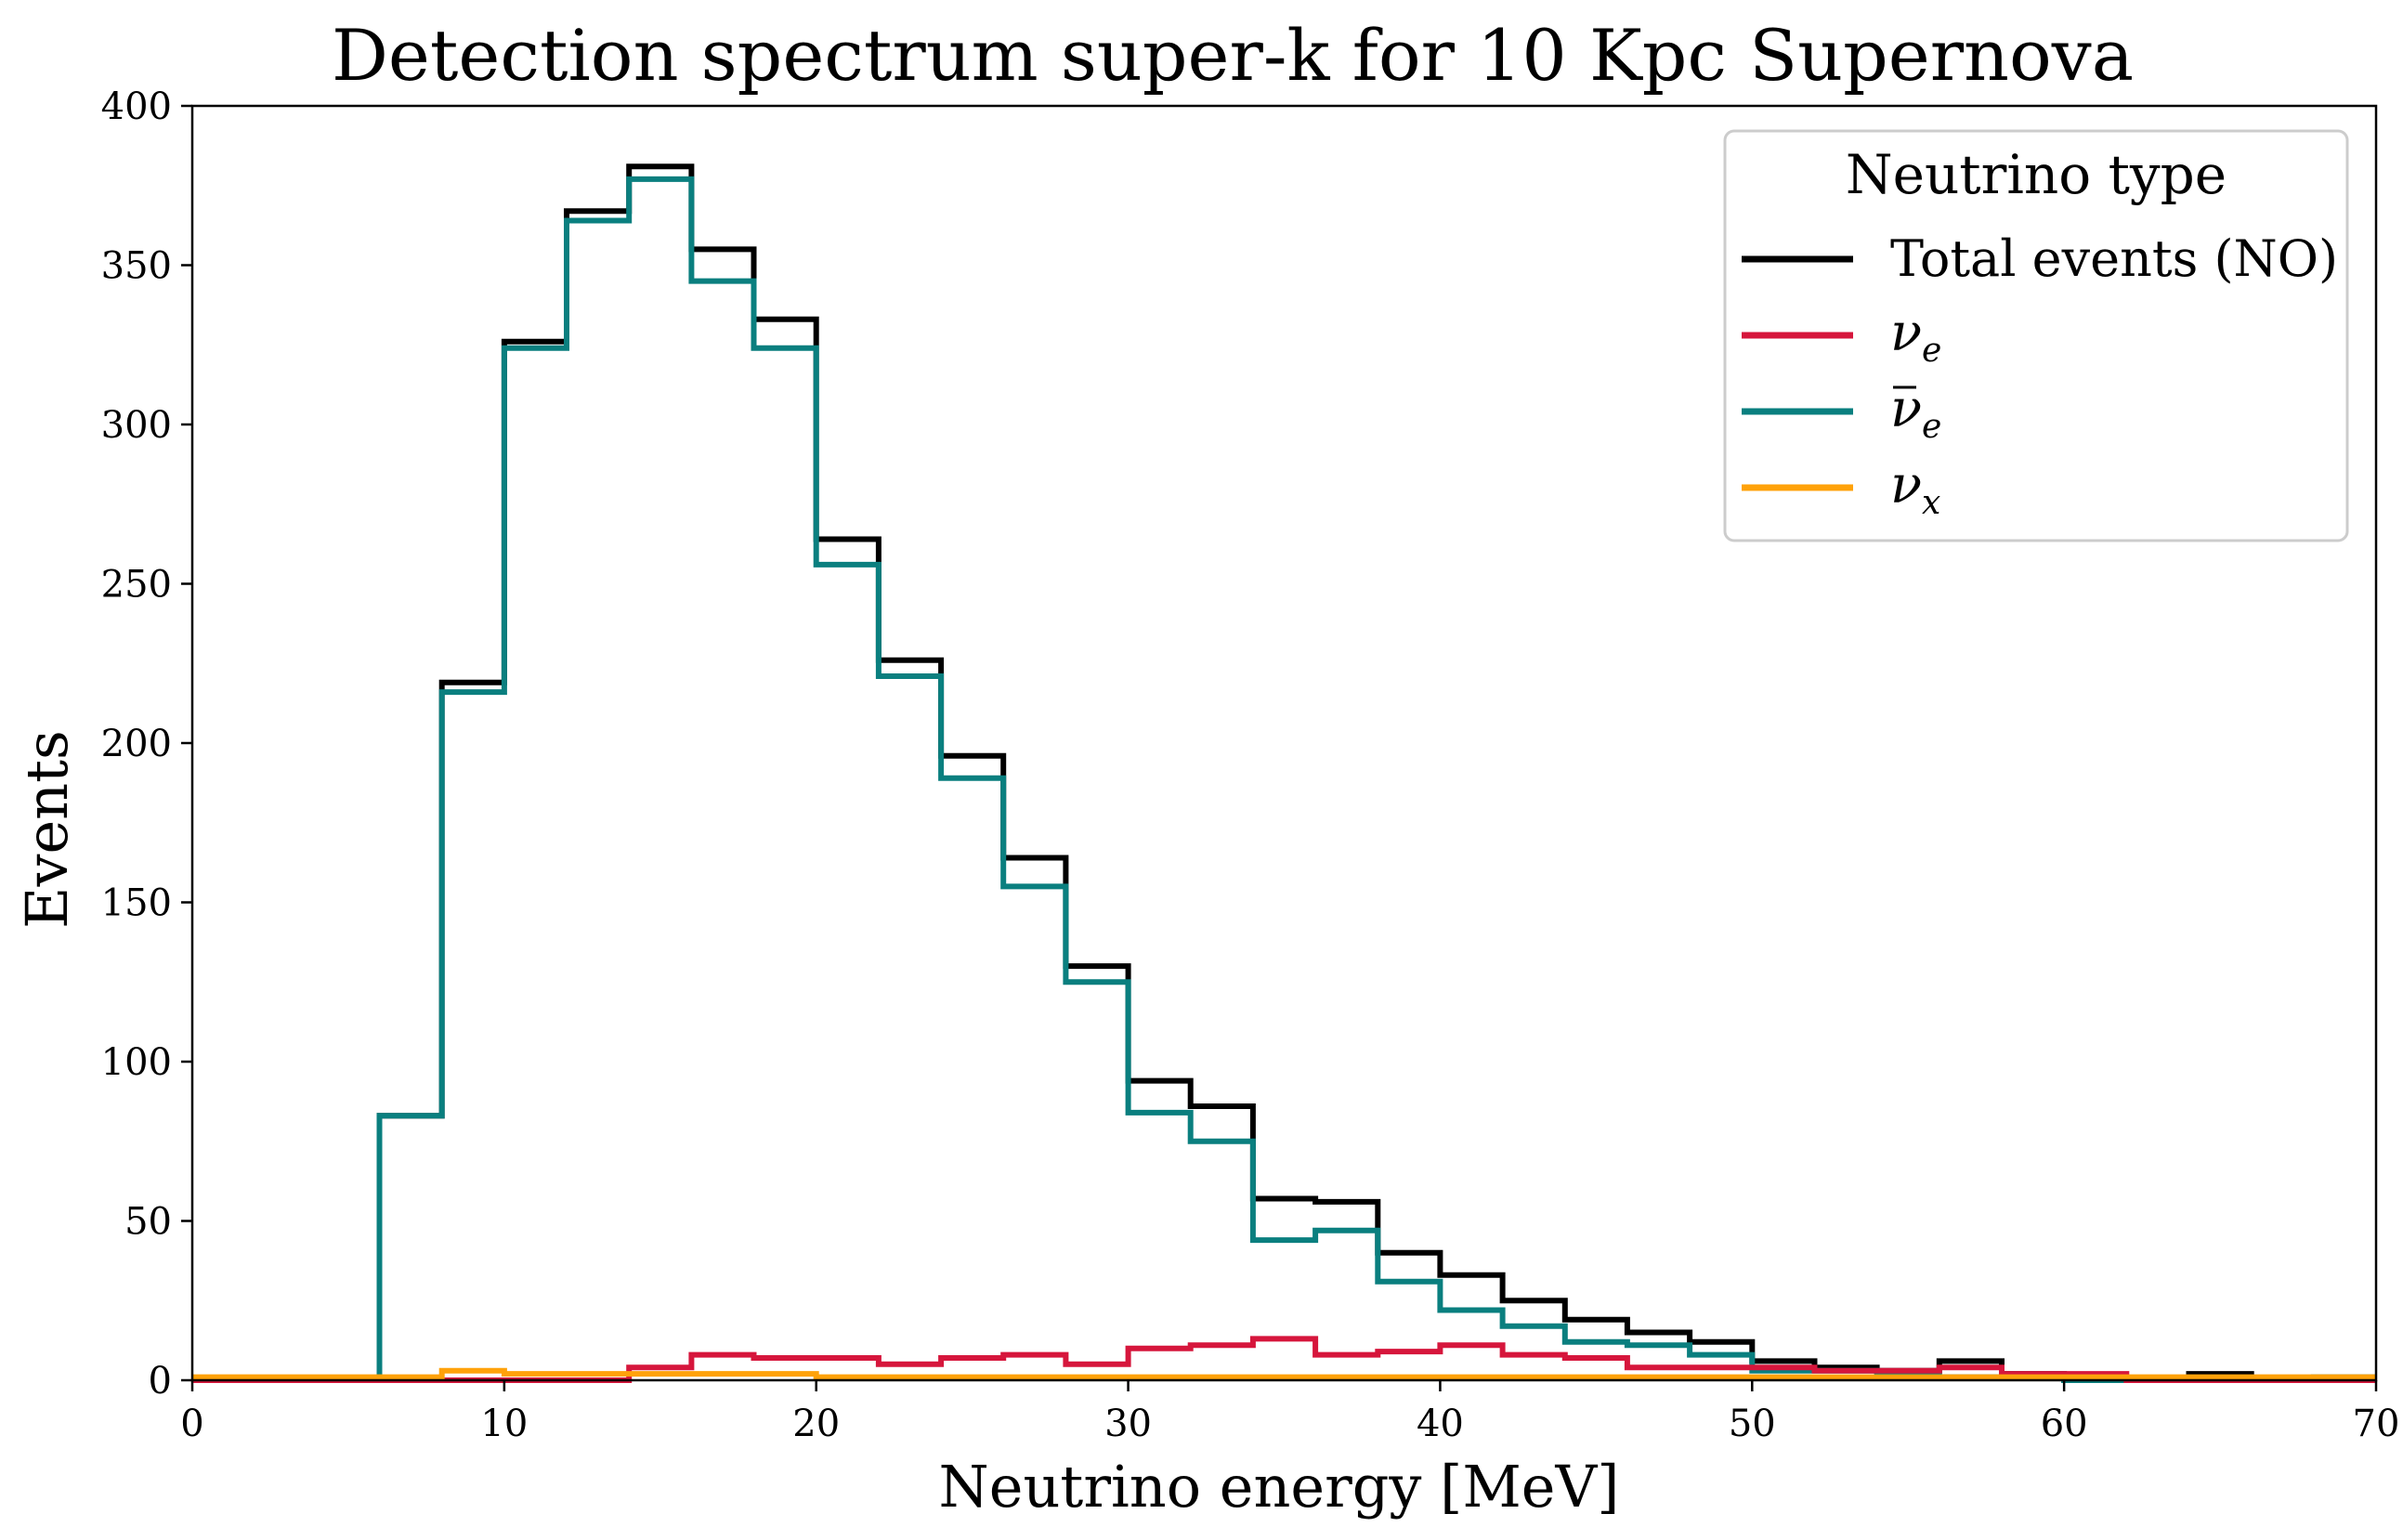 The height and width of the screenshot is (1540, 2403). I want to click on legend-label-nue: νe, so click(1915, 336).